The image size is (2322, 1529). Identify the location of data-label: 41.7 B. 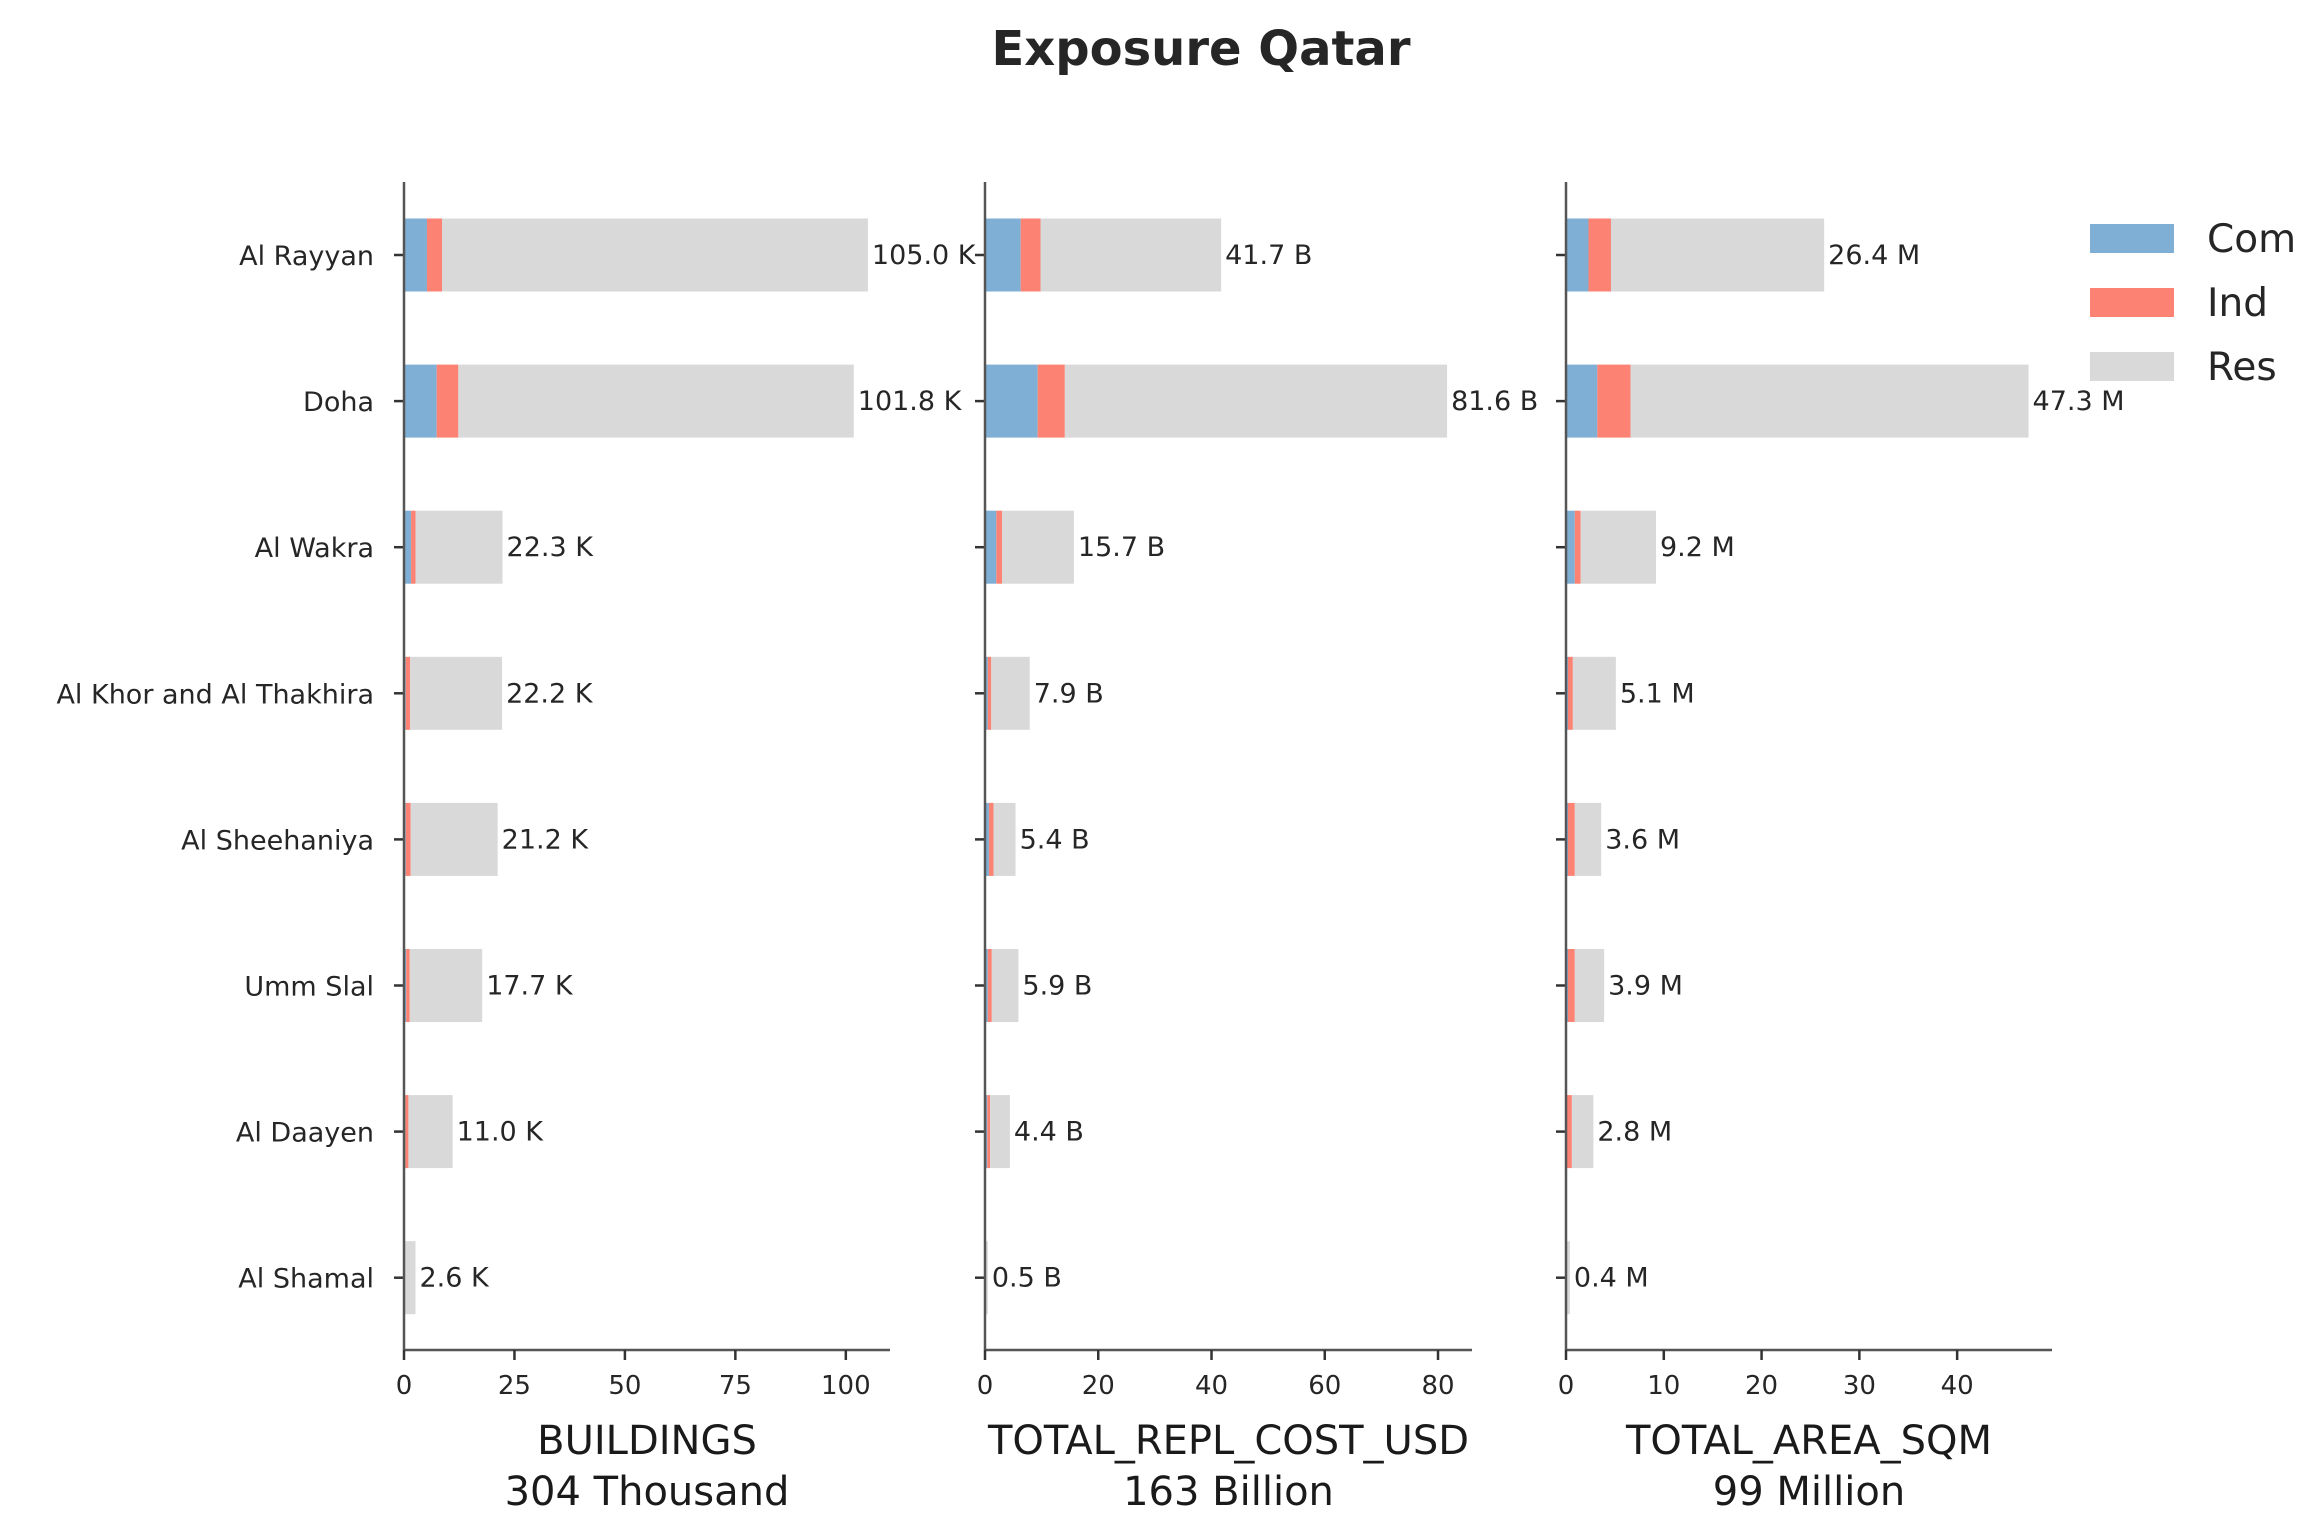
(1268, 255).